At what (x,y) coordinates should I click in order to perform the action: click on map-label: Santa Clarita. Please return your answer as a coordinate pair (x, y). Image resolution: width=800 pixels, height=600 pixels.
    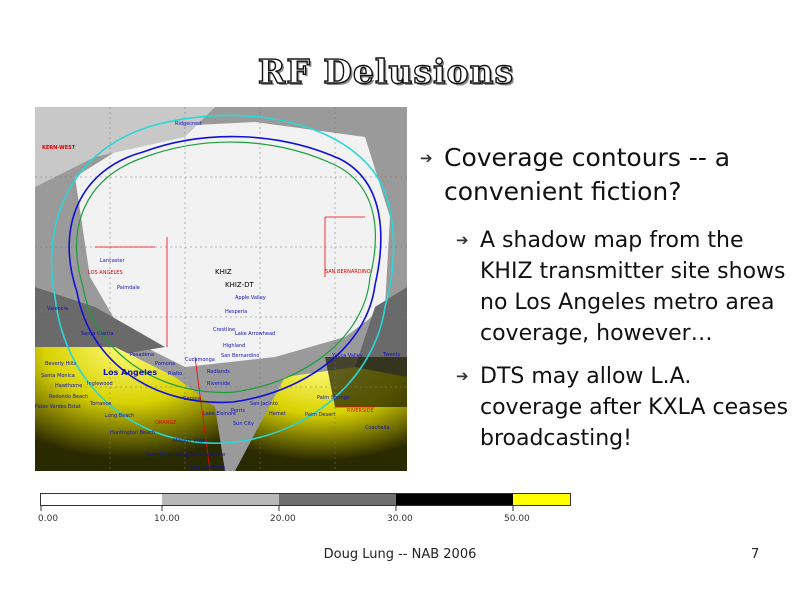
    Looking at the image, I should click on (97, 334).